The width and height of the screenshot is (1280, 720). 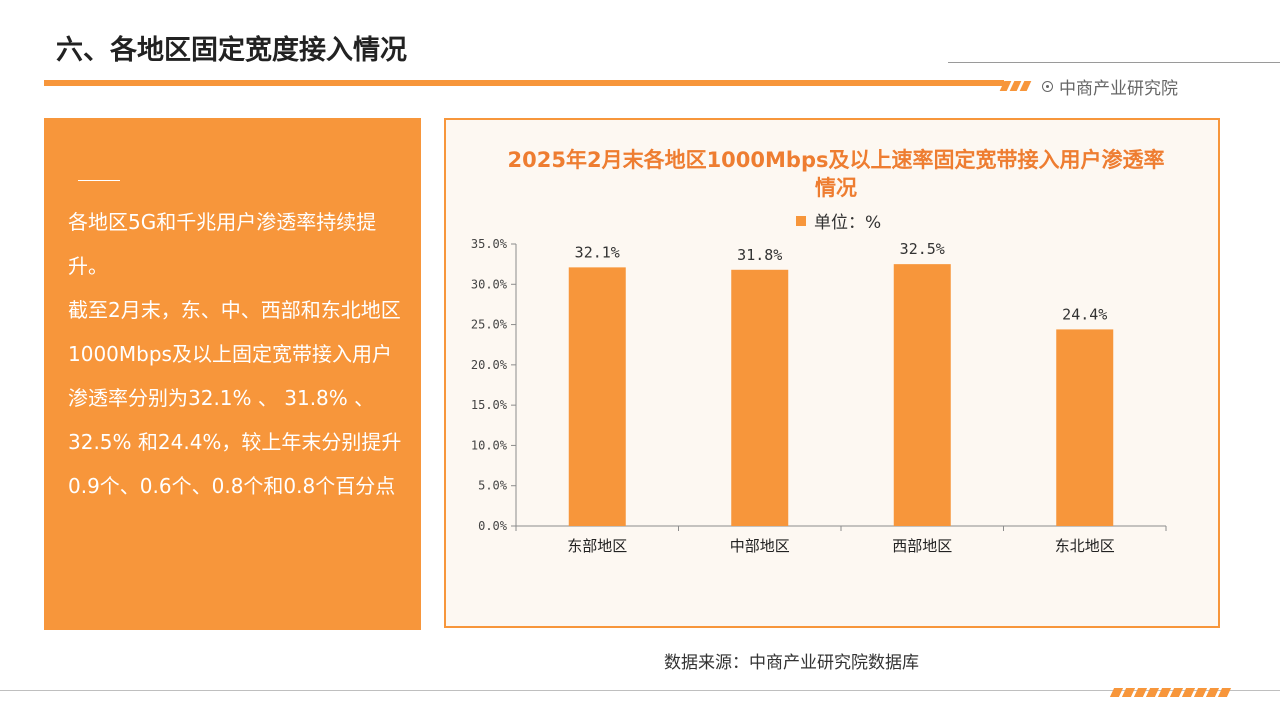 I want to click on header-stripes, so click(x=1015, y=85).